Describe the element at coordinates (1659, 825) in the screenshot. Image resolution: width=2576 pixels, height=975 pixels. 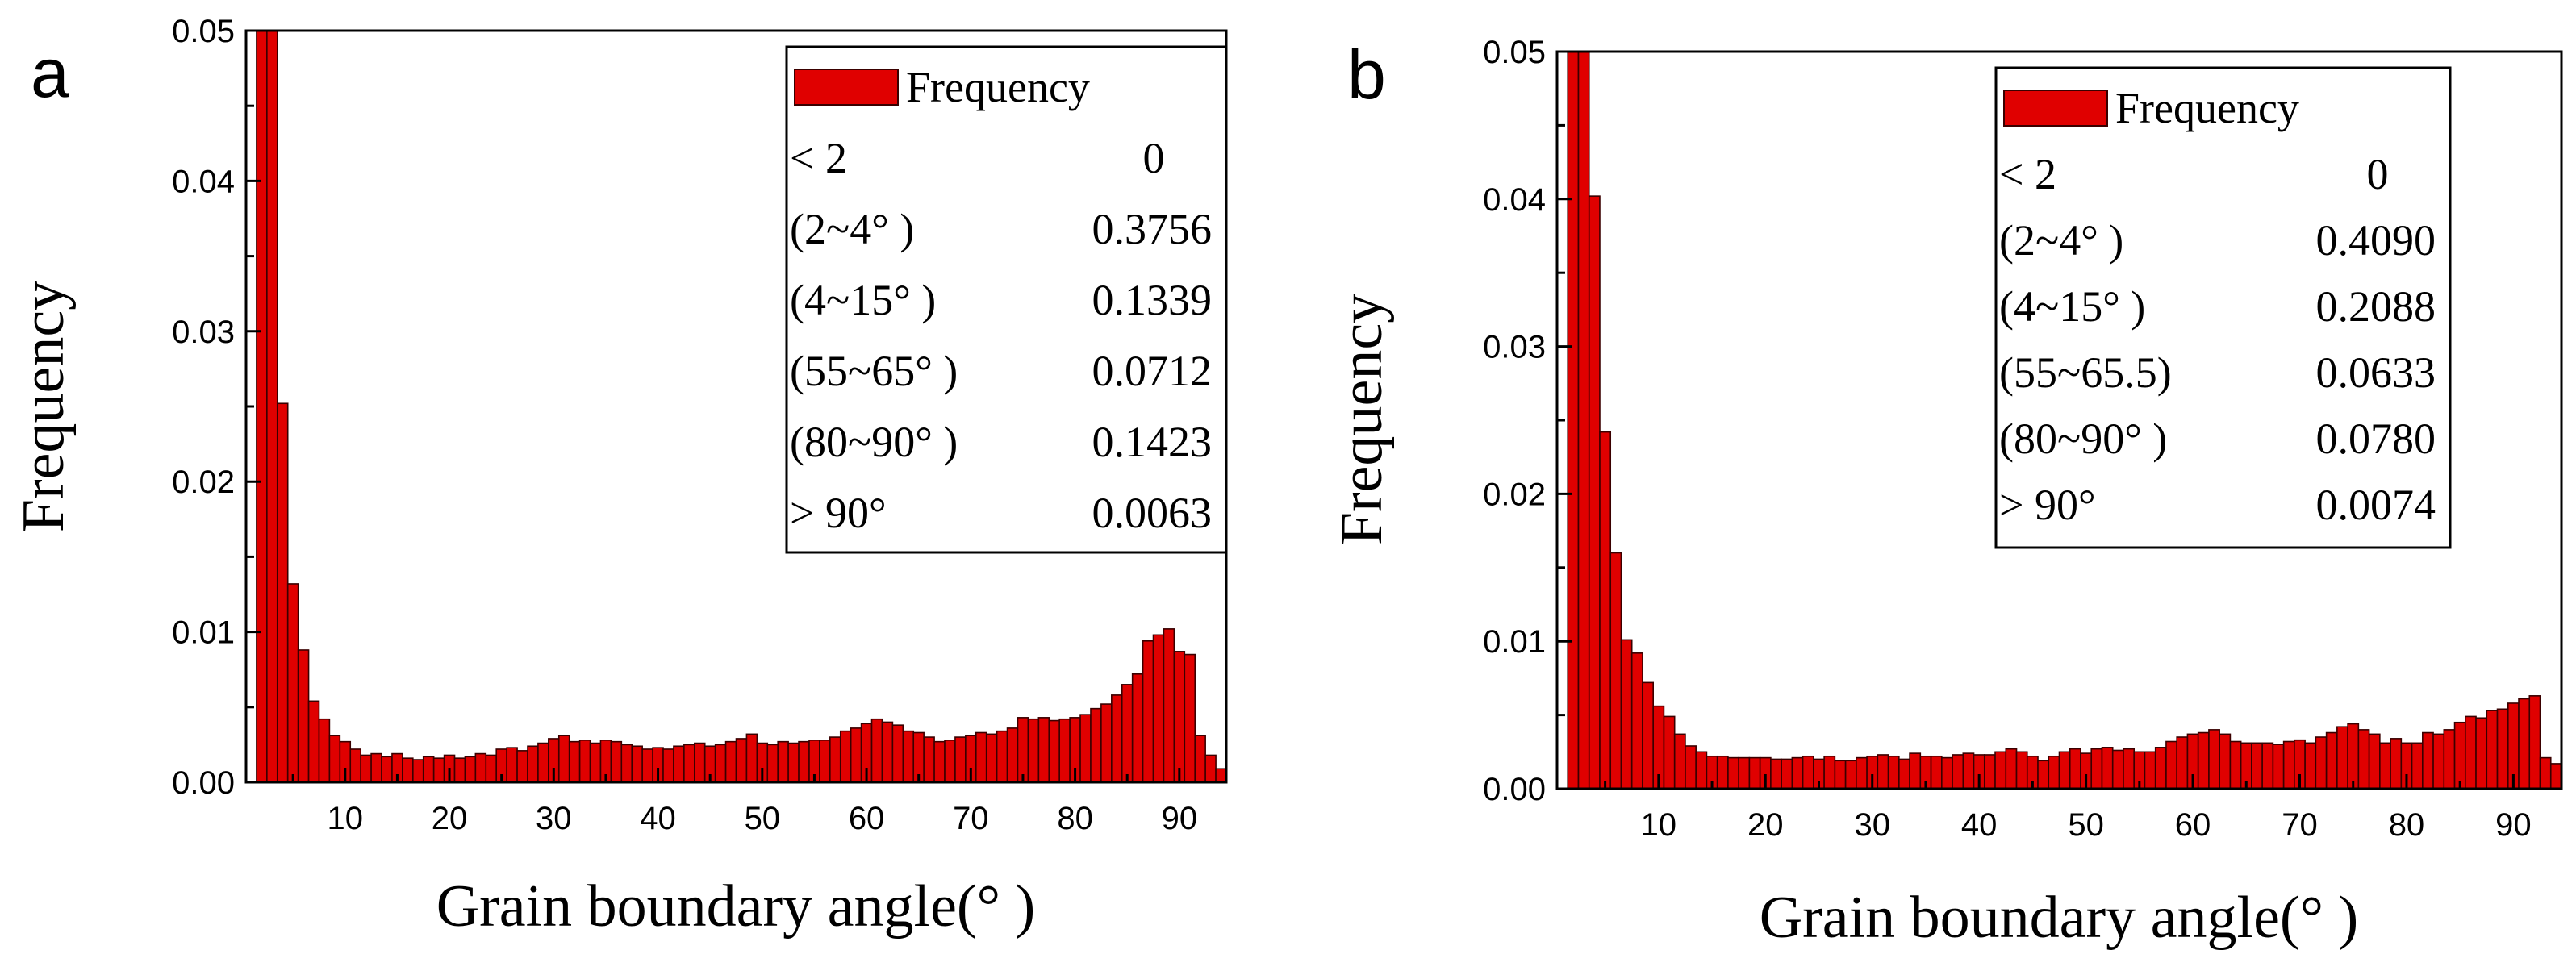
I see `x-tick-label: 10` at that location.